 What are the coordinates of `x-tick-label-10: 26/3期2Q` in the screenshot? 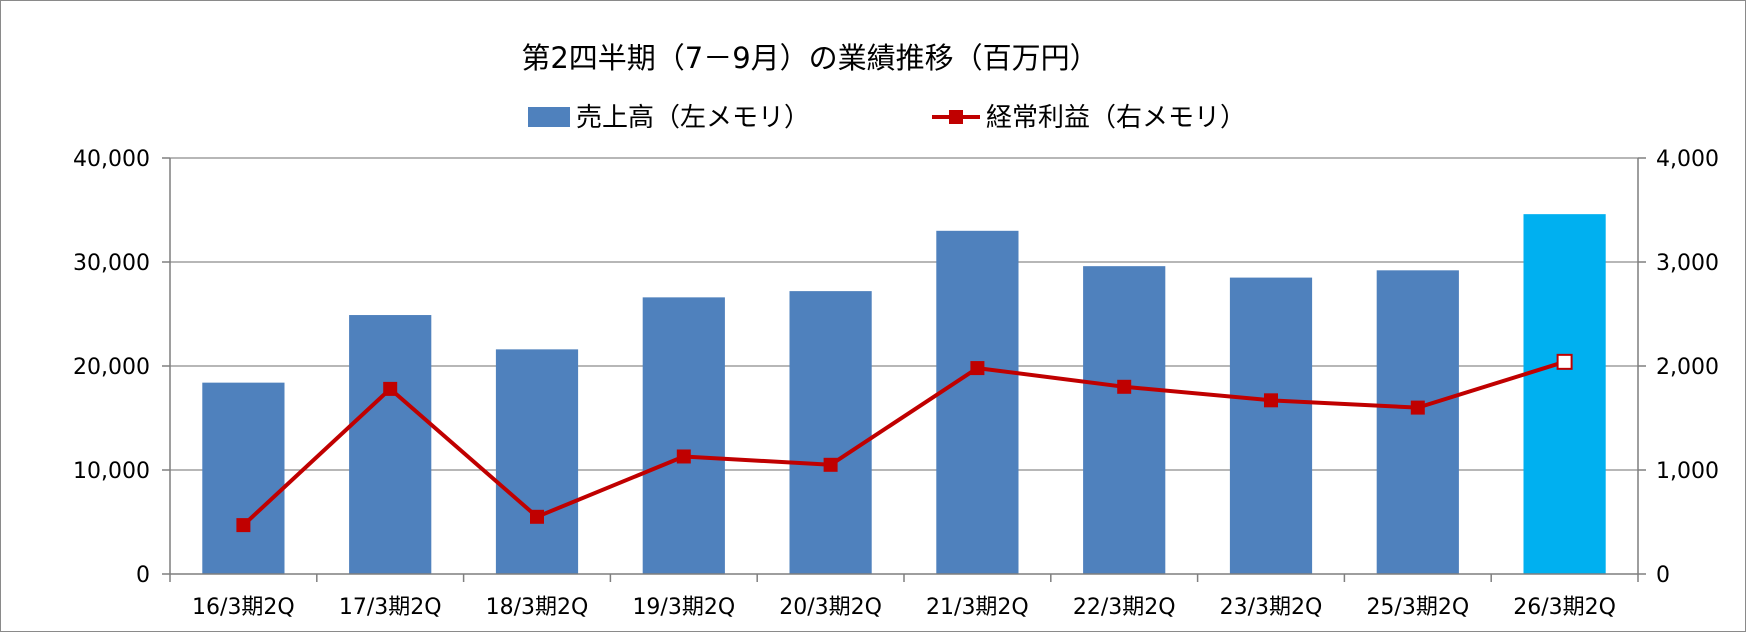 It's located at (1564, 607).